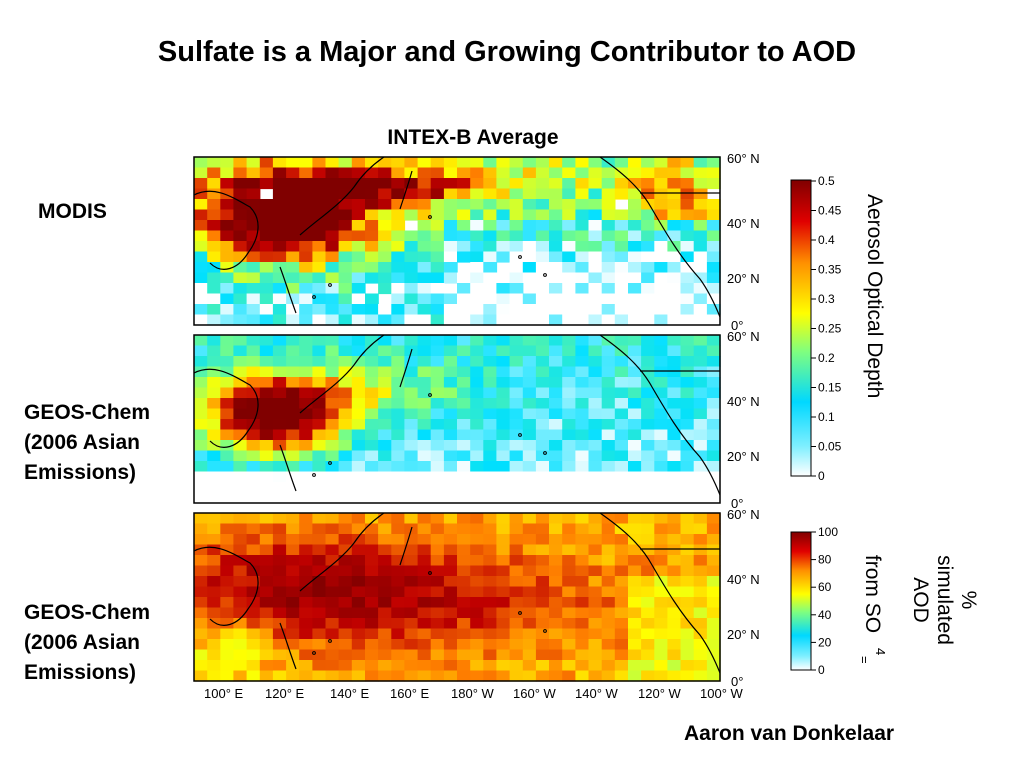  I want to click on colorbar-title-subscript: 4, so click(880, 651).